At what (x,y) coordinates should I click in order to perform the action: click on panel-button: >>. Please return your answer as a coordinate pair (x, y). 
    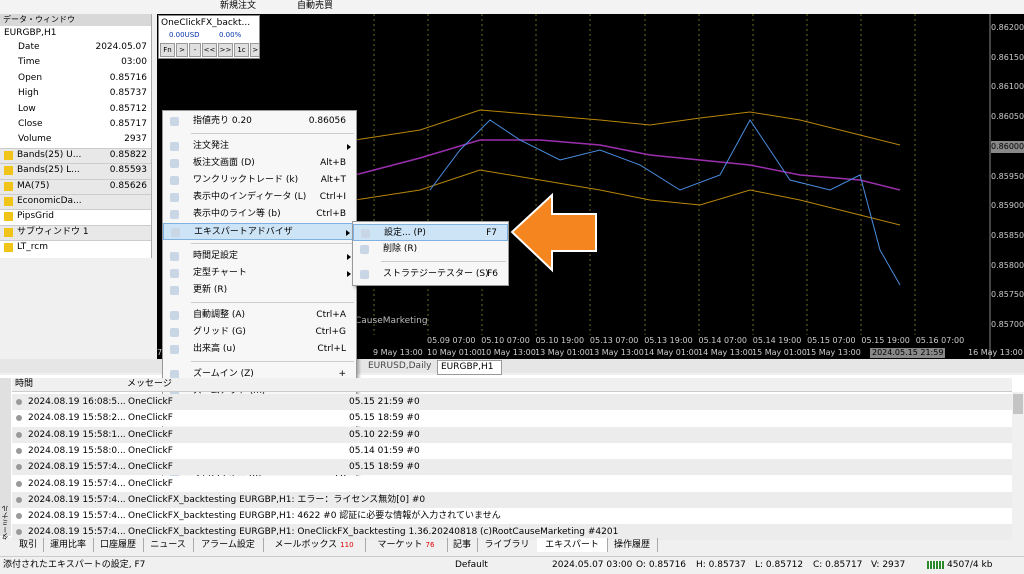
    Looking at the image, I should click on (225, 50).